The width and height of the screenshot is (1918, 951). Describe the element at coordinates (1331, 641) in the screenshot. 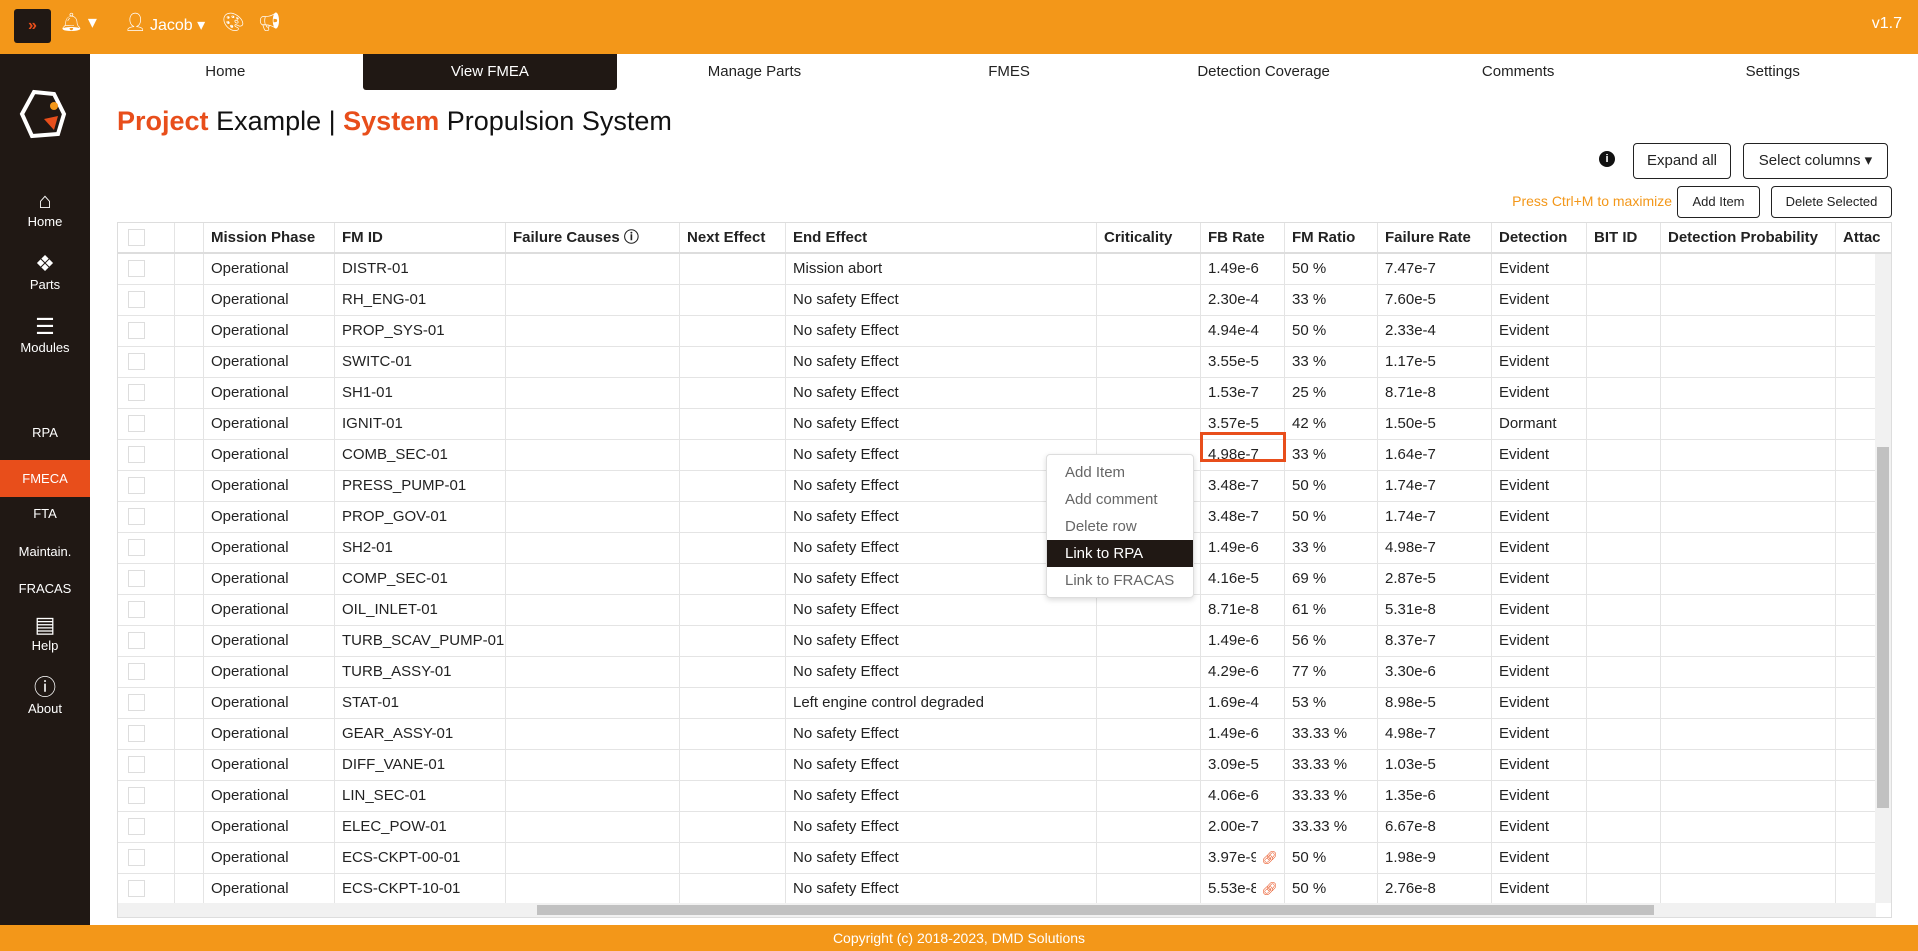

I see `table-cell: 56 %` at that location.